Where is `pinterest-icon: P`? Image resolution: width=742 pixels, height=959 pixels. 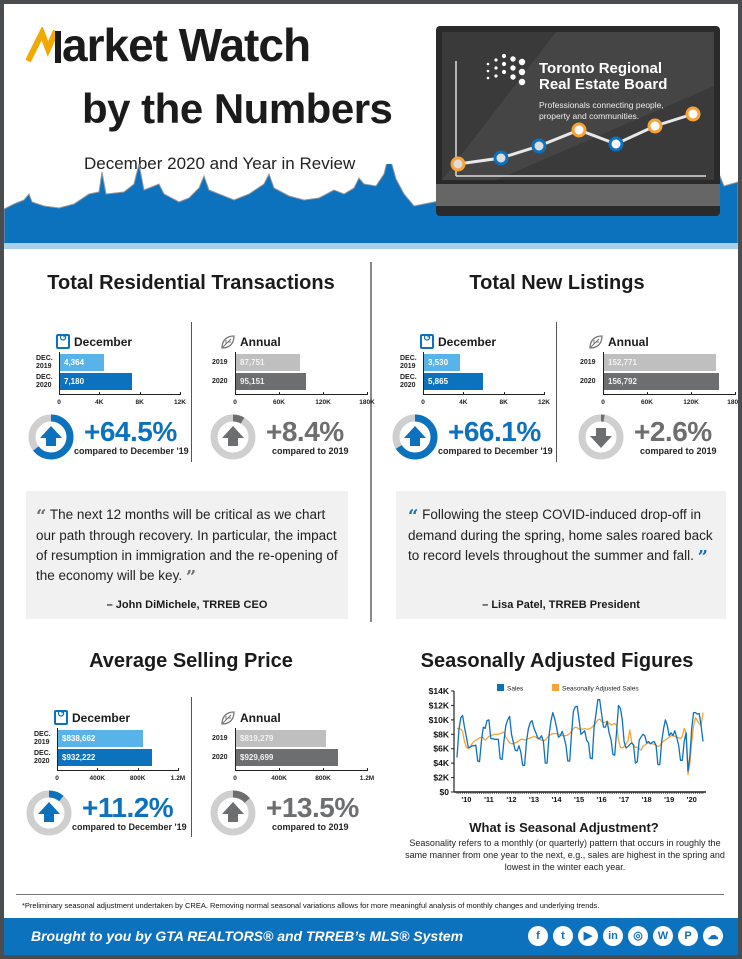 pinterest-icon: P is located at coordinates (688, 936).